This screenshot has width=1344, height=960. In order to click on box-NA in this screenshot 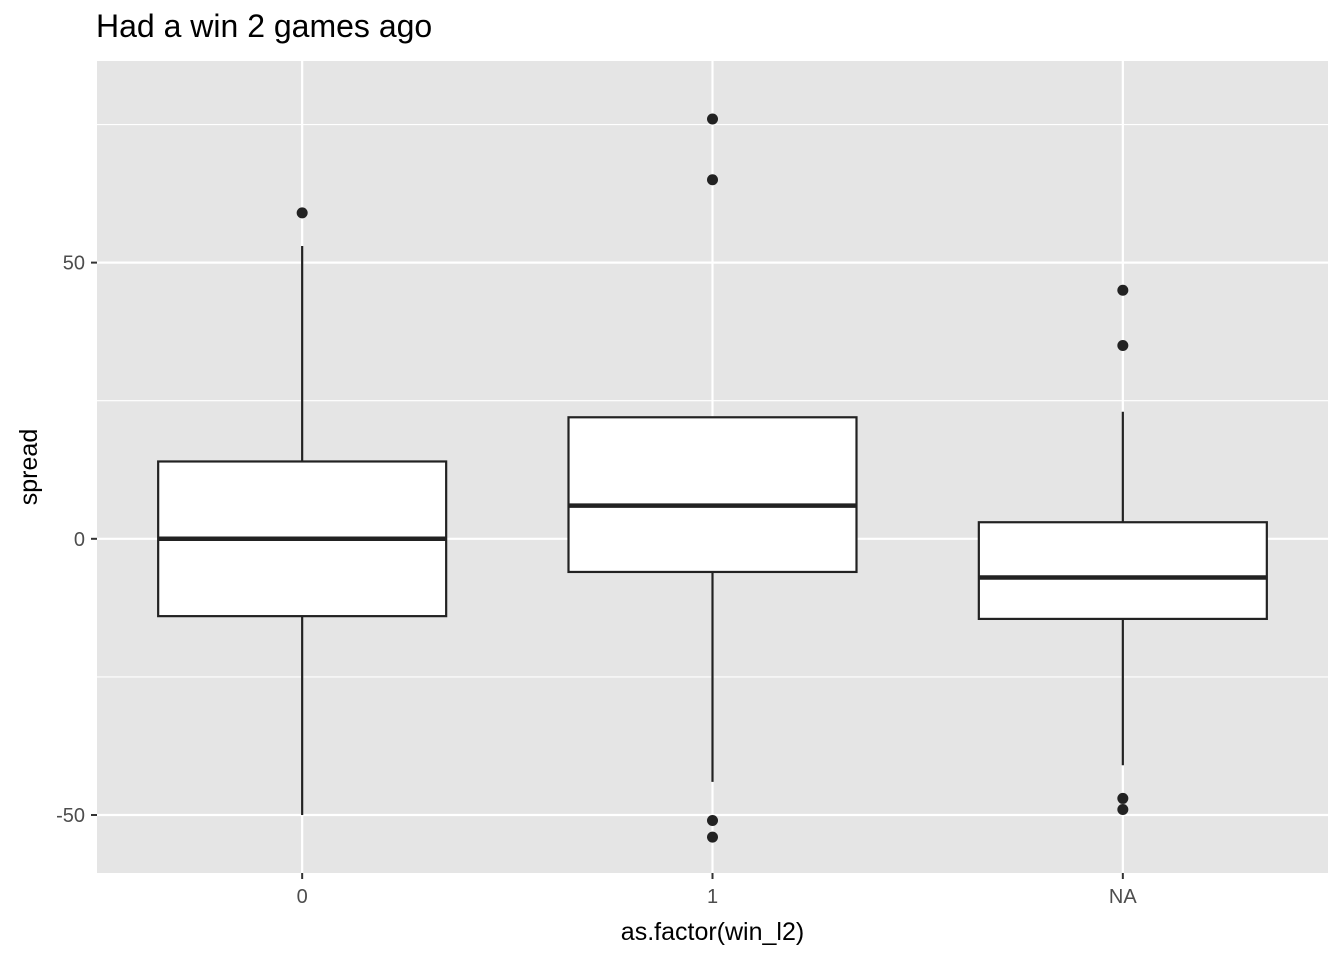, I will do `click(1122, 549)`.